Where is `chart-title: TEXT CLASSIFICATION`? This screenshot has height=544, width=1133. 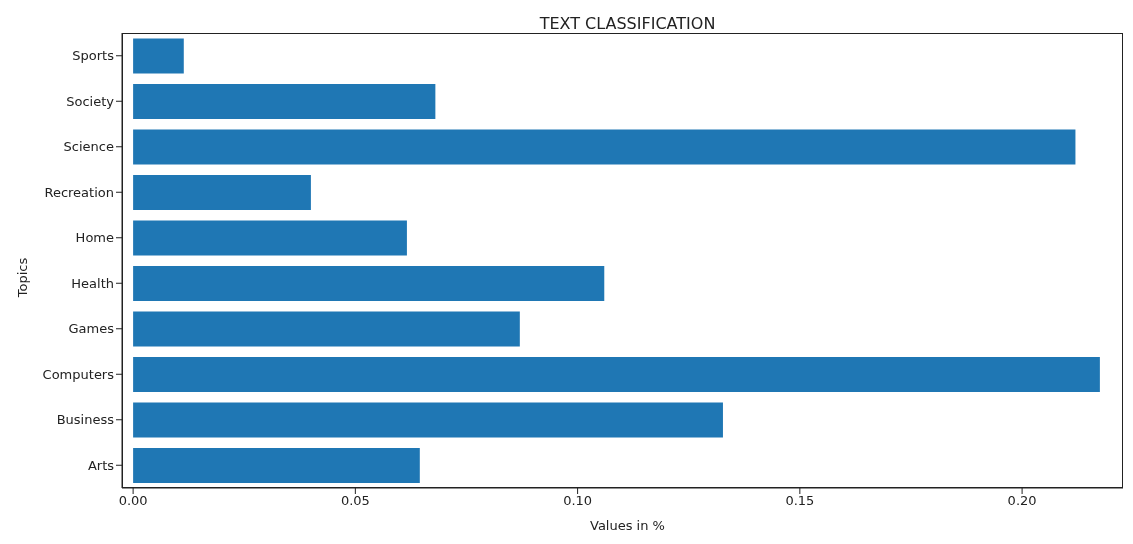 chart-title: TEXT CLASSIFICATION is located at coordinates (627, 23).